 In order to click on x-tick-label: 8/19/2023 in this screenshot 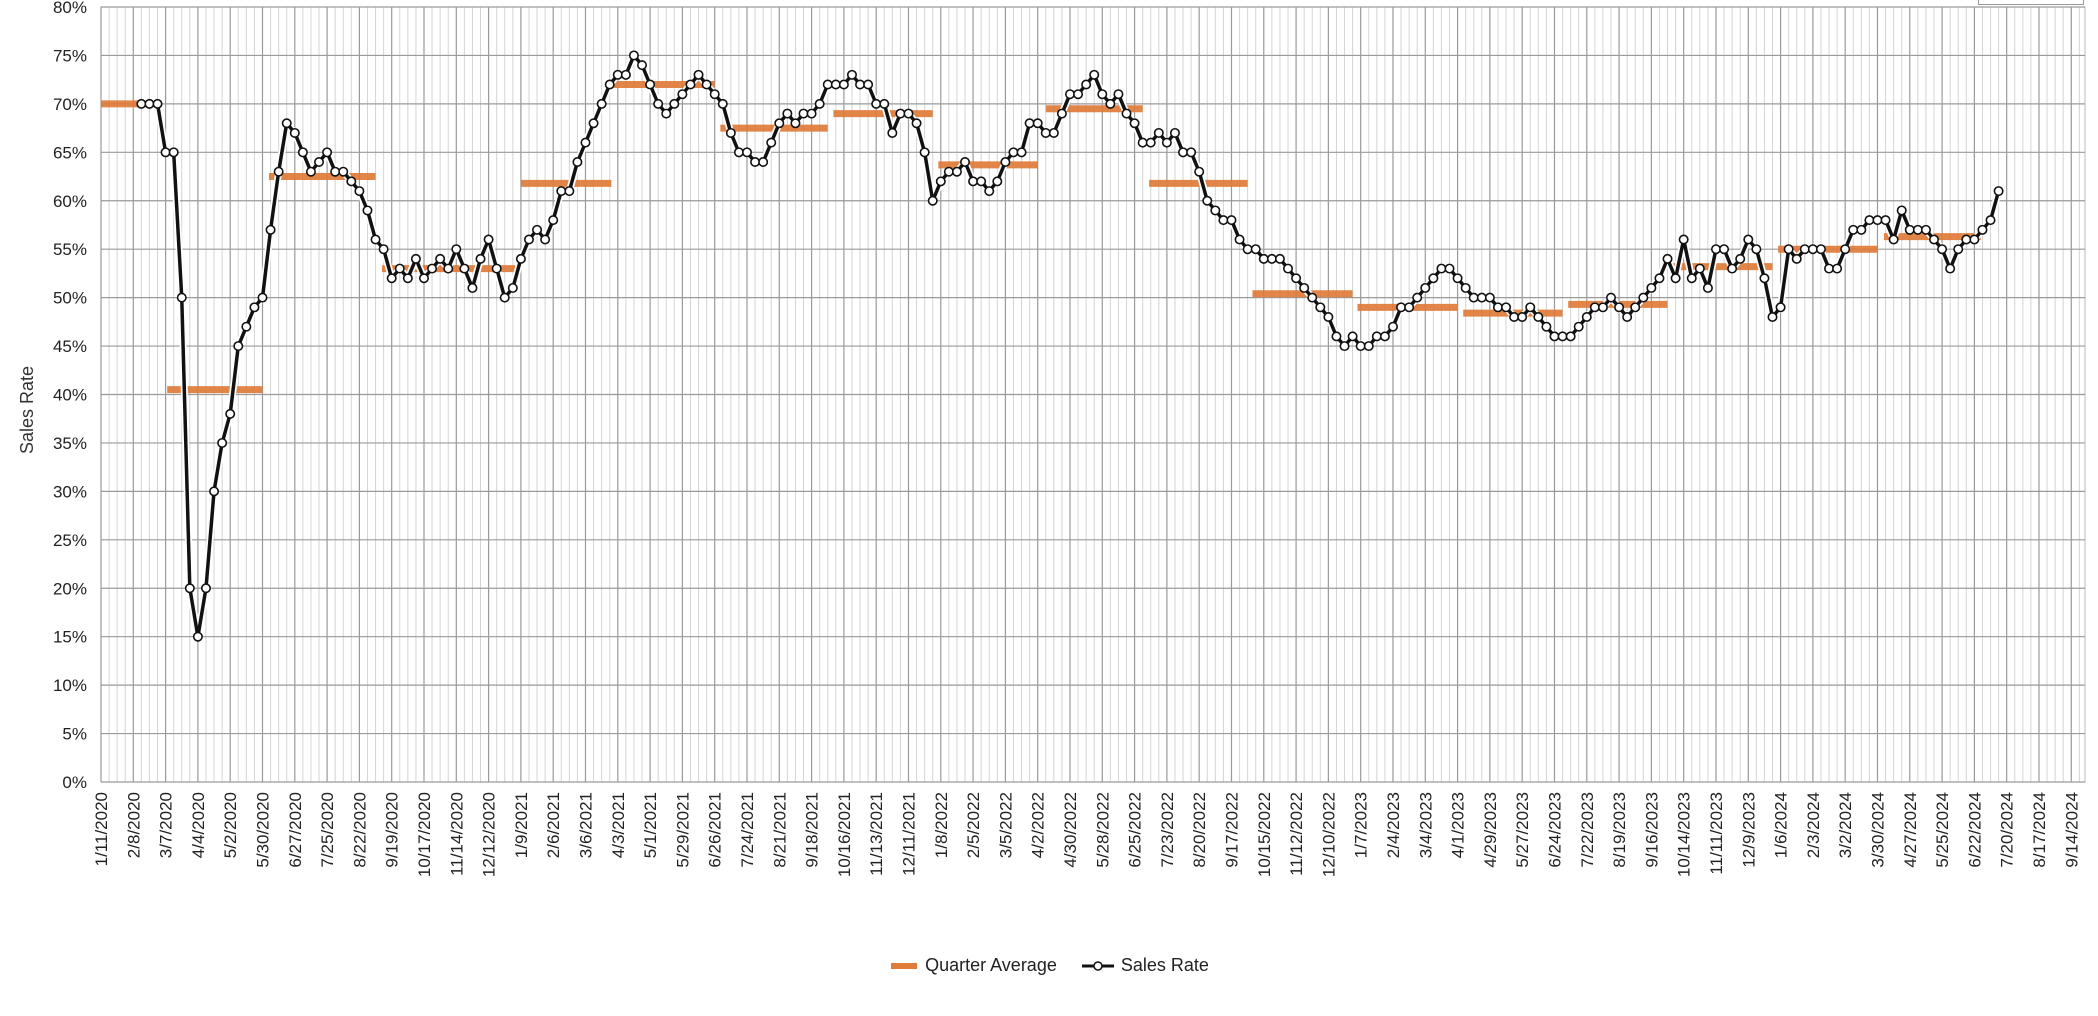, I will do `click(1619, 830)`.